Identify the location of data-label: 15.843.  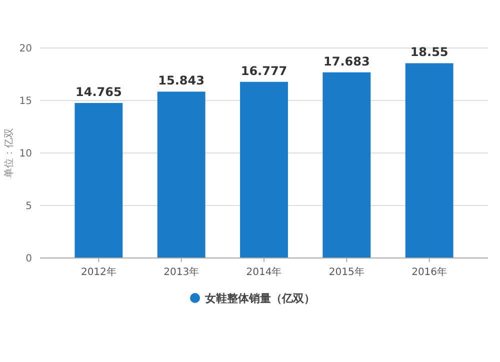
(181, 81).